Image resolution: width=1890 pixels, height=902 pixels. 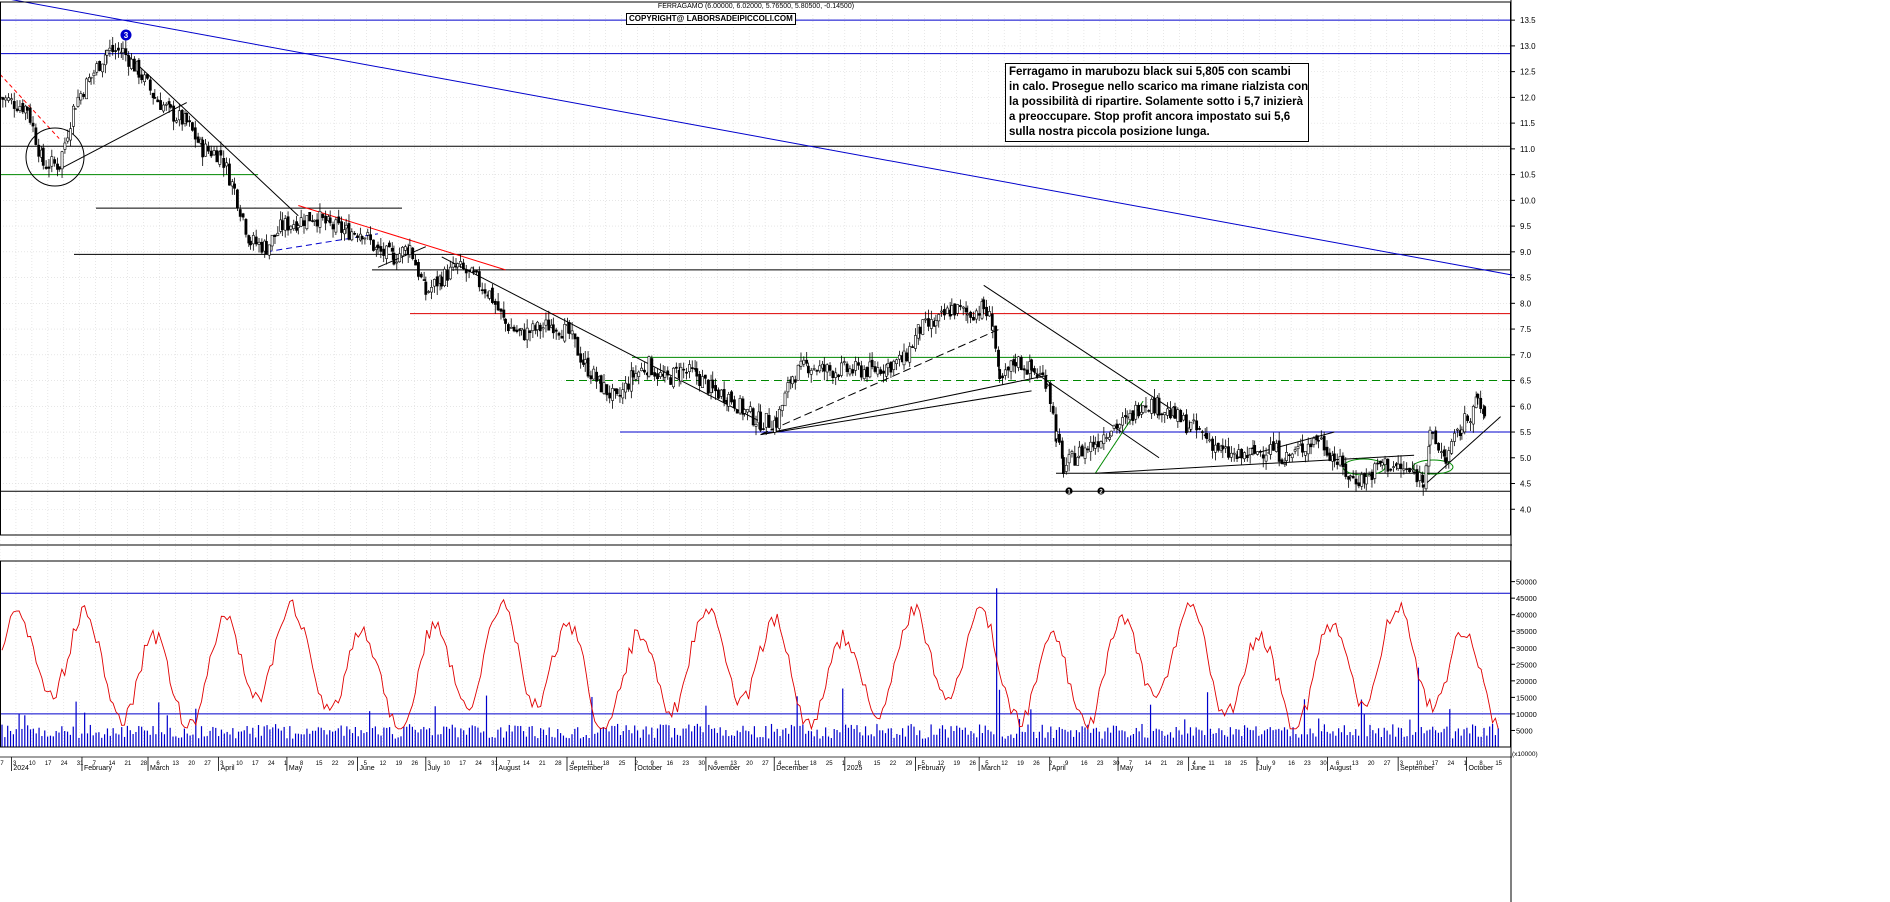 I want to click on day-tick-label: 13, so click(x=1355, y=764).